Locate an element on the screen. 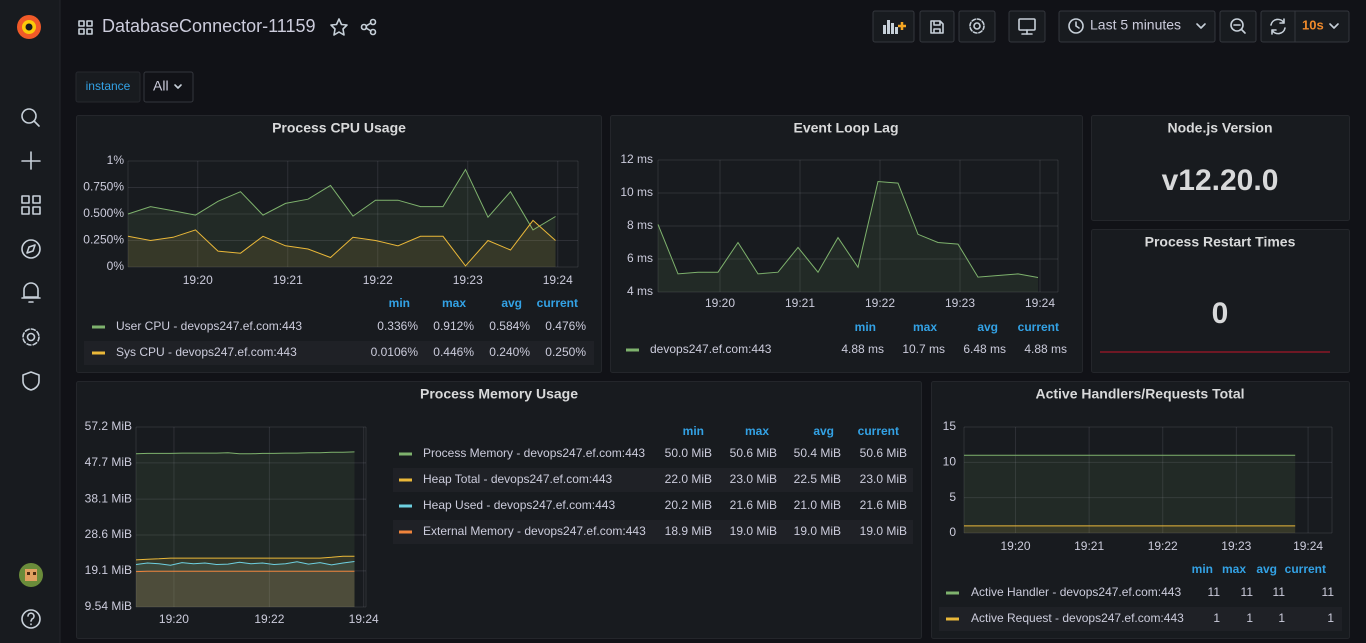 The height and width of the screenshot is (643, 1366). legend-stat: 50.4 MiB is located at coordinates (817, 453).